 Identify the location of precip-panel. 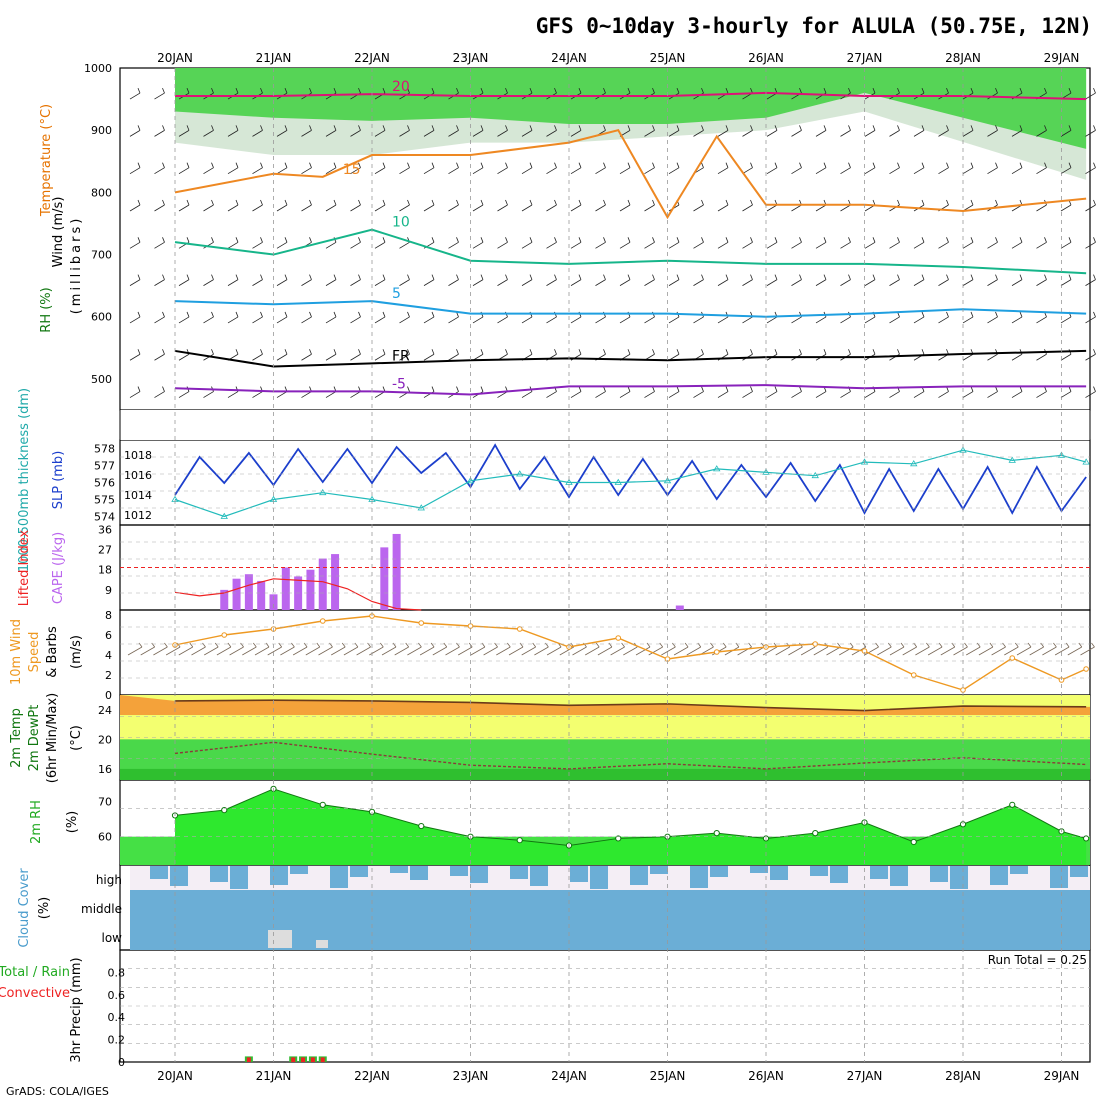
(285, 1059).